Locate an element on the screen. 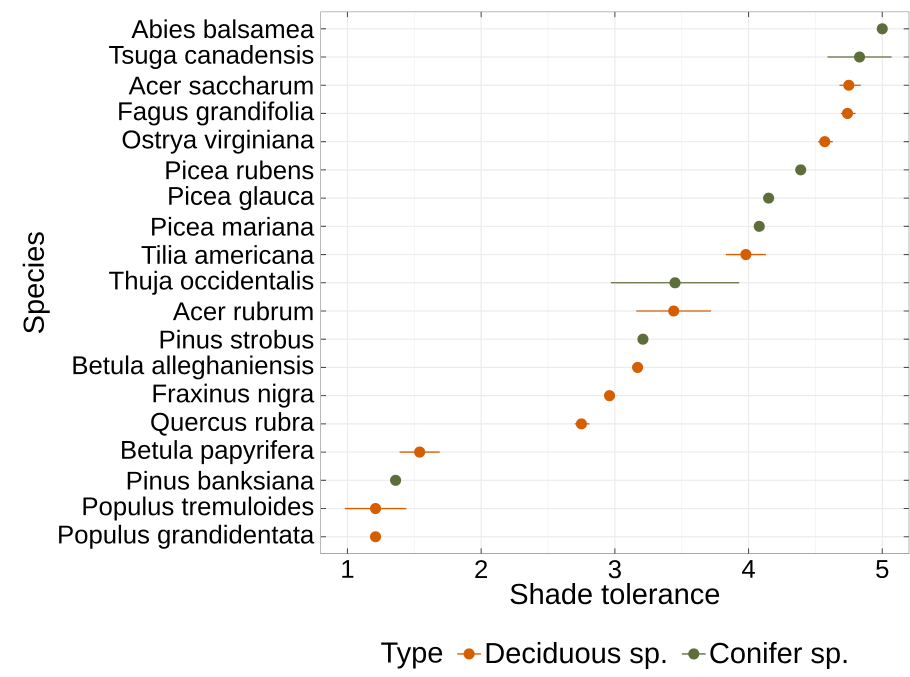  x-tick-label: 1 is located at coordinates (348, 569).